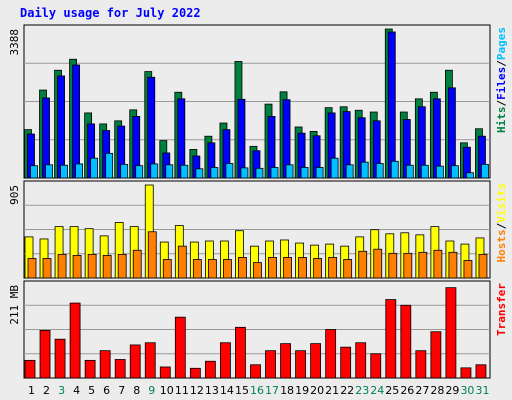 The height and width of the screenshot is (400, 512). I want to click on series-axis-label-part: Pages, so click(501, 43).